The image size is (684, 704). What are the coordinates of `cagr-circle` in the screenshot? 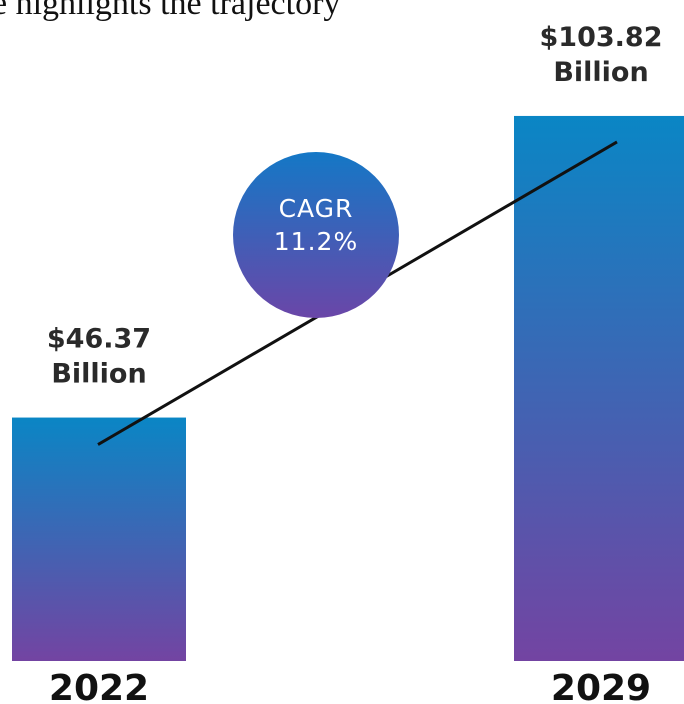 It's located at (316, 235).